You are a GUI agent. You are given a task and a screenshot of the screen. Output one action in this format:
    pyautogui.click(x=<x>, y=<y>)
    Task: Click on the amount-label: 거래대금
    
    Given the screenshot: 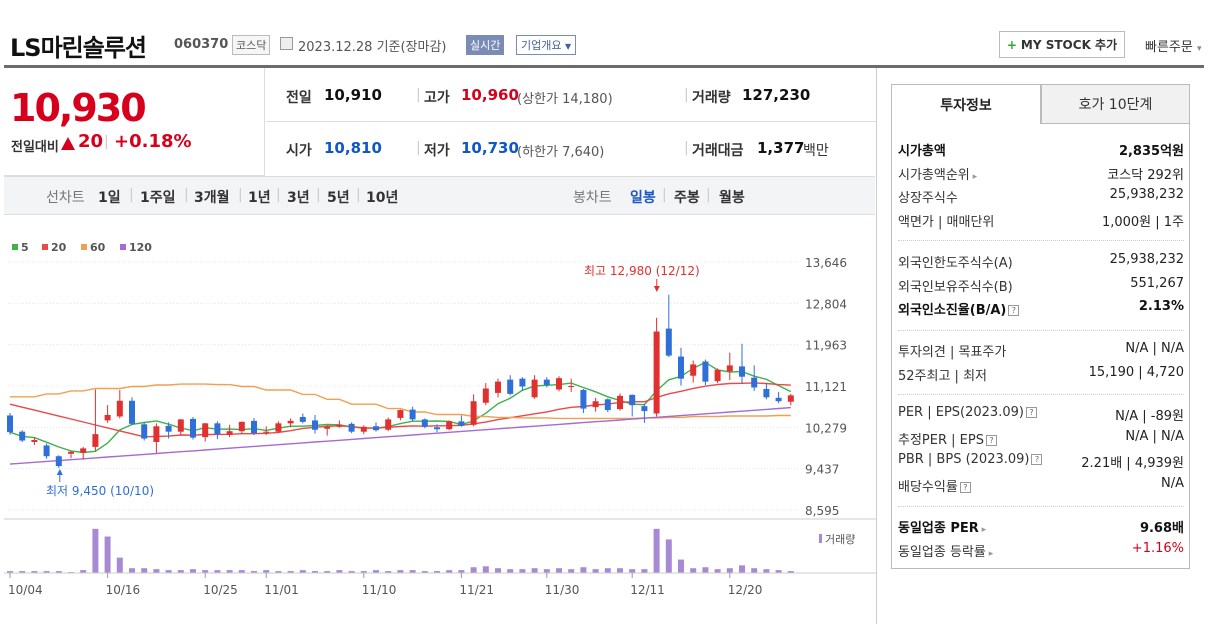 What is the action you would take?
    pyautogui.click(x=718, y=151)
    